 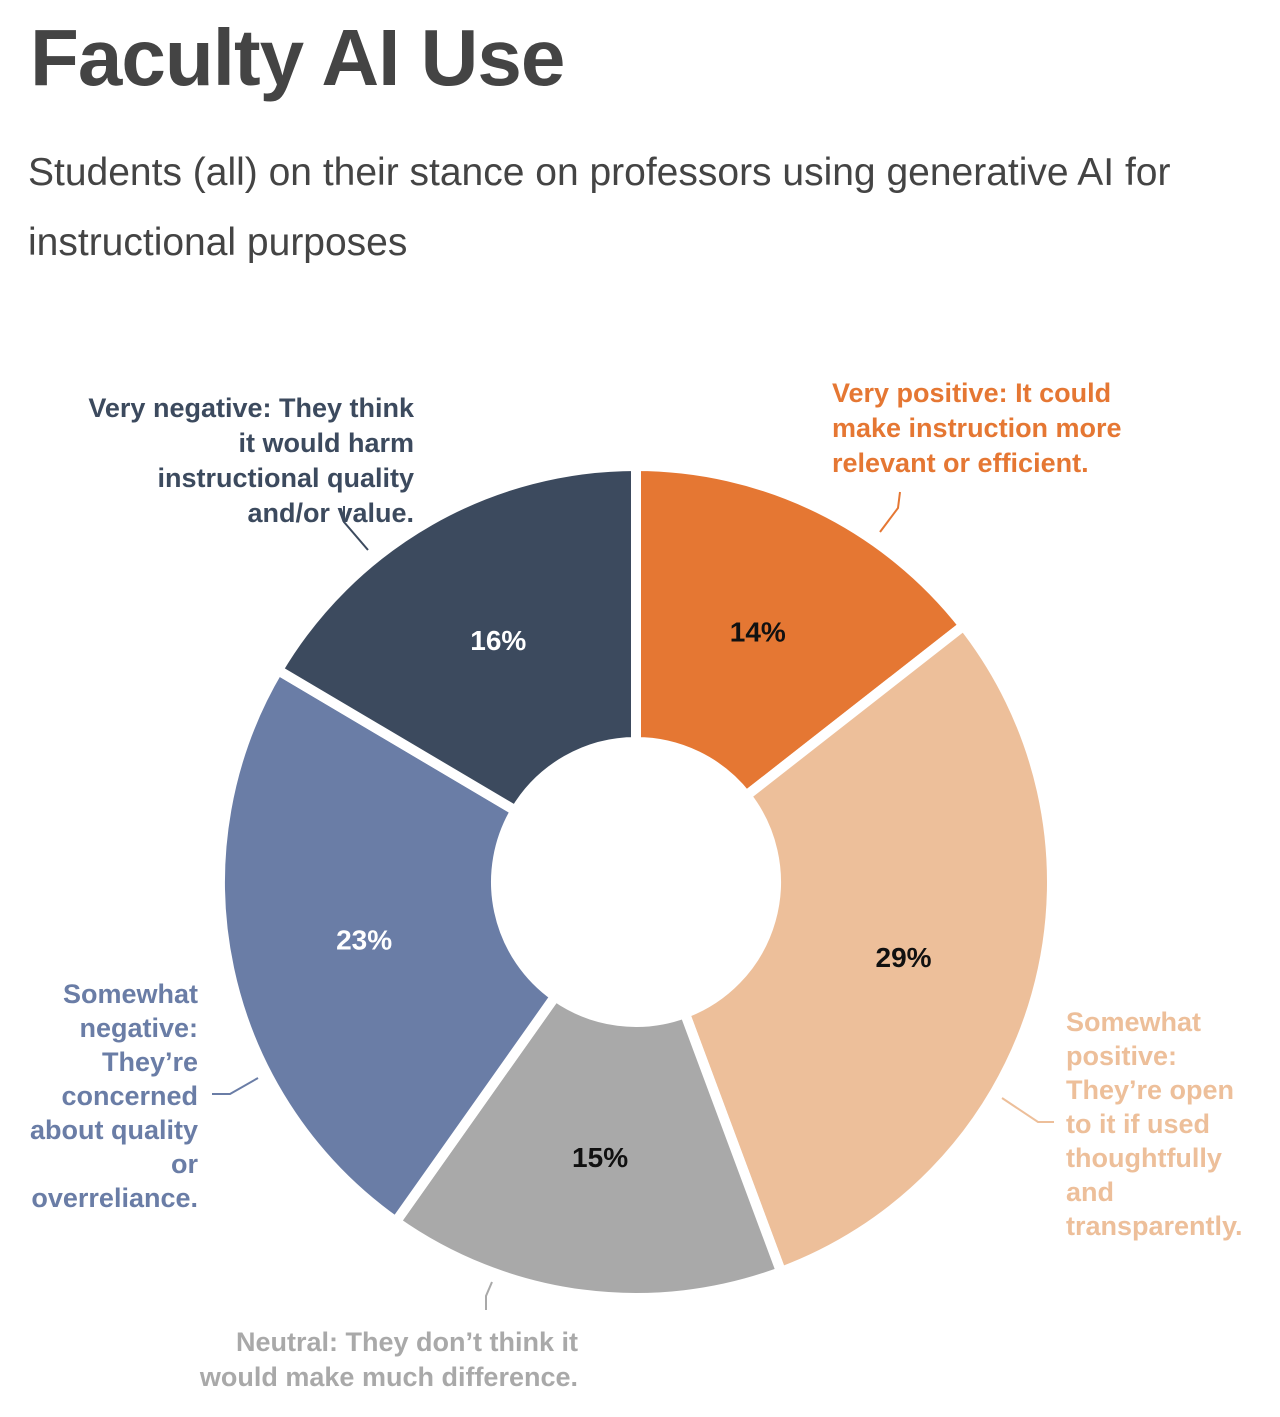 What do you see at coordinates (1027, 1110) in the screenshot?
I see `leader-line-somewhat-positive` at bounding box center [1027, 1110].